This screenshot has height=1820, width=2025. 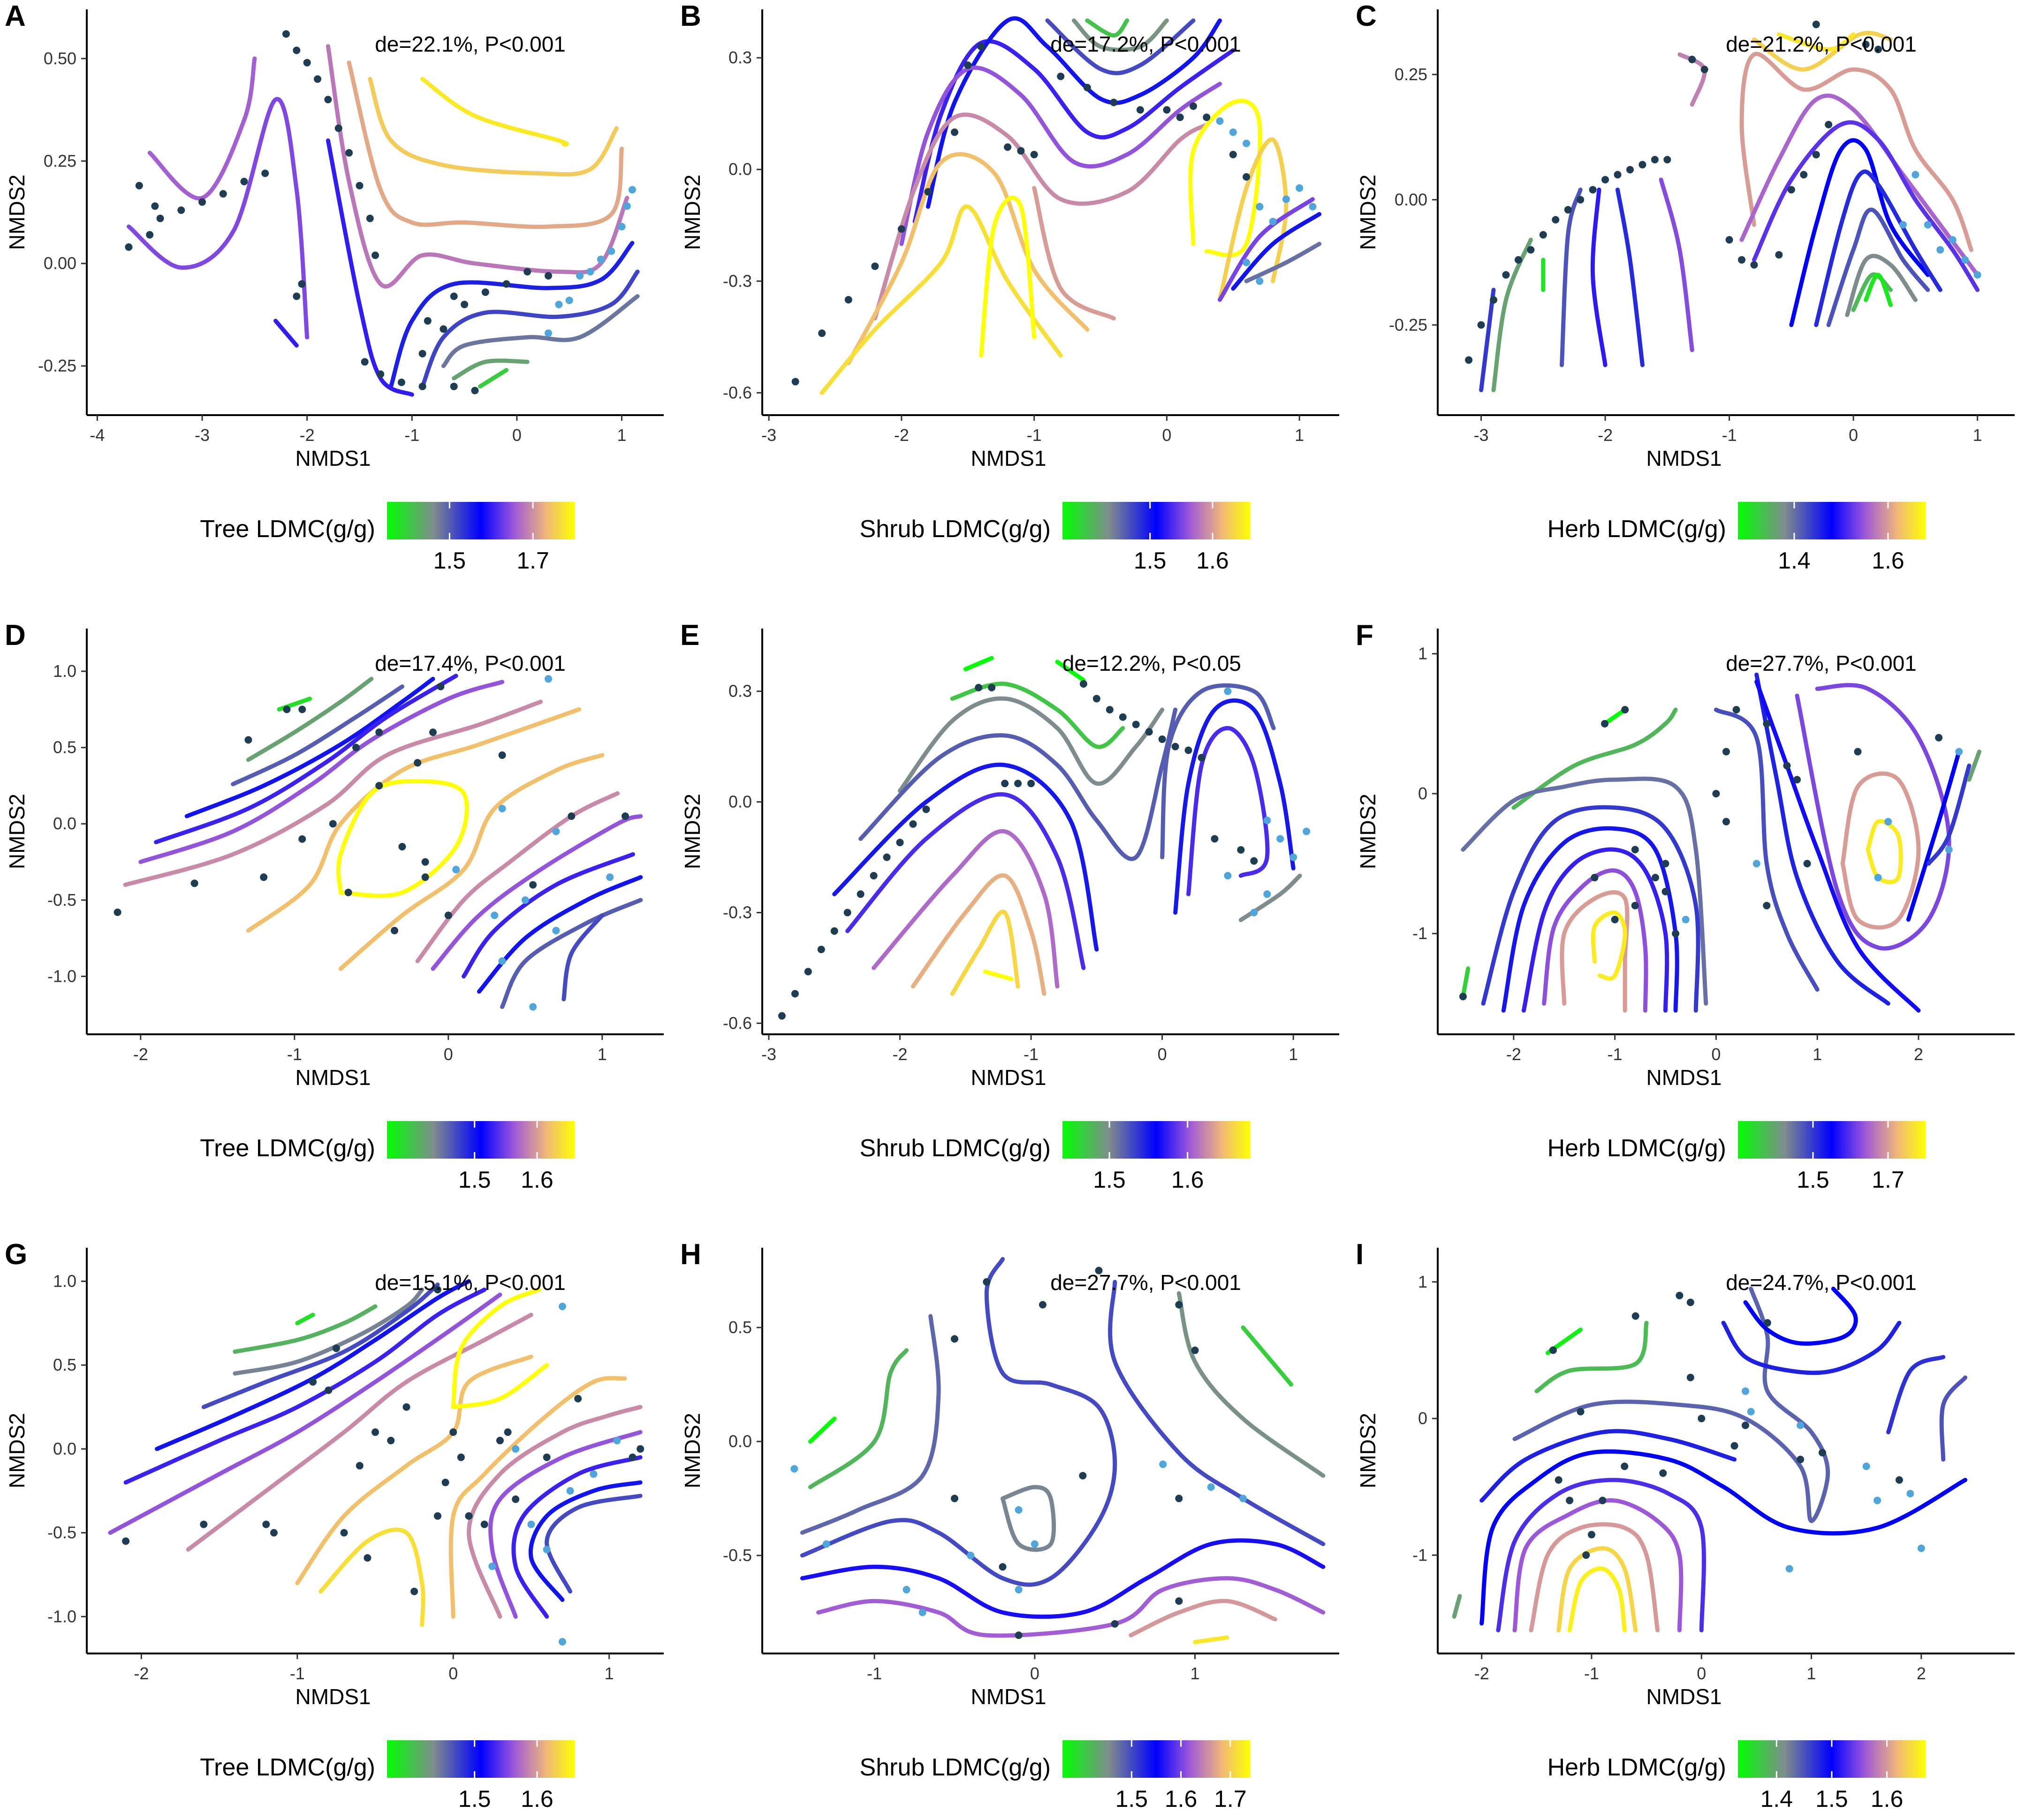 I want to click on y-tick-label: -1, so click(x=1420, y=933).